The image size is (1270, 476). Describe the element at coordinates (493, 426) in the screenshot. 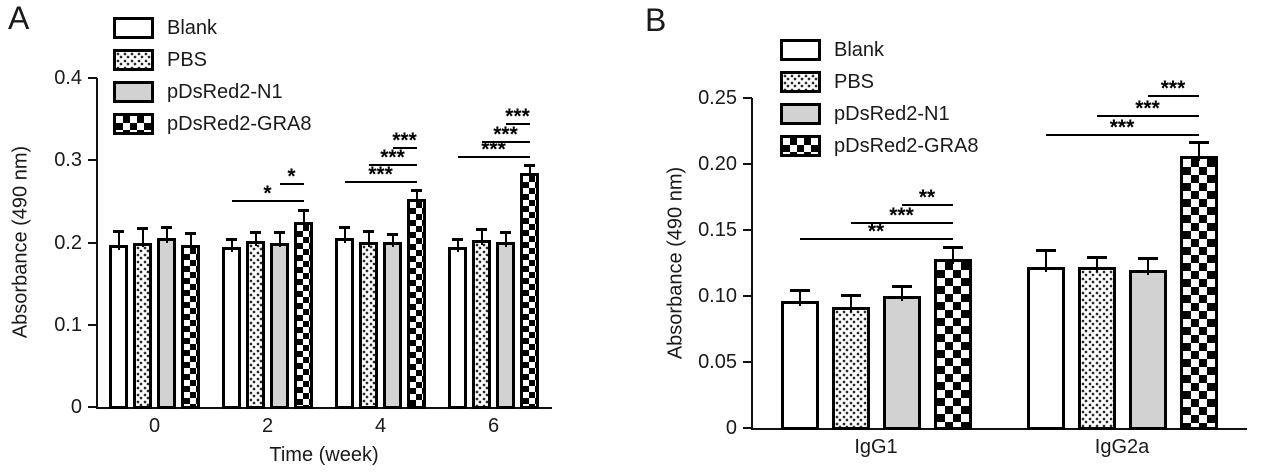

I see `x-category-label: 6` at that location.